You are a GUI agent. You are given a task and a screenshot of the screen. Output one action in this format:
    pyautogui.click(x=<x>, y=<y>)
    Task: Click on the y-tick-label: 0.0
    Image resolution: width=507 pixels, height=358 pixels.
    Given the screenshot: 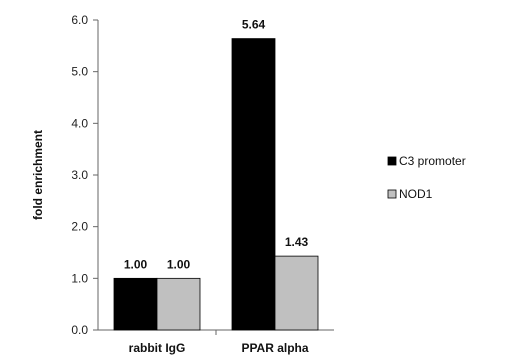 What is the action you would take?
    pyautogui.click(x=79, y=330)
    